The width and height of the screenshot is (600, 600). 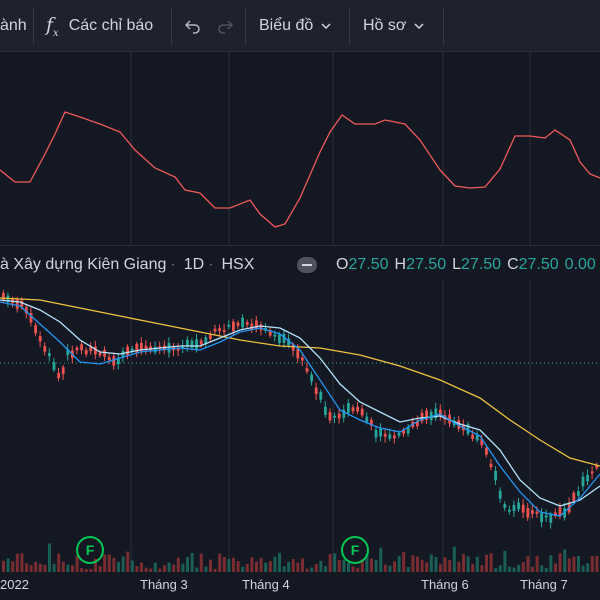 What do you see at coordinates (13, 26) in the screenshot?
I see `toolbar-partial-item: ành` at bounding box center [13, 26].